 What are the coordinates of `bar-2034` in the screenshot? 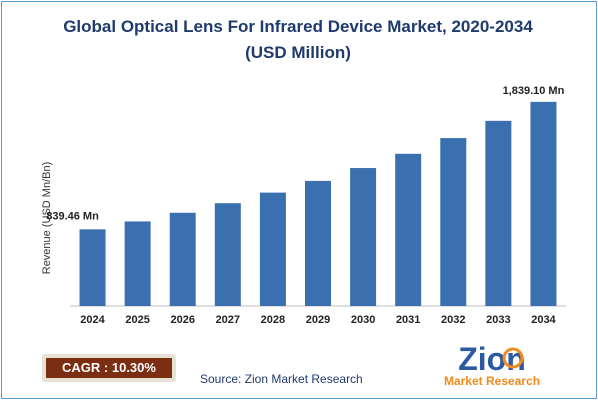 It's located at (543, 203).